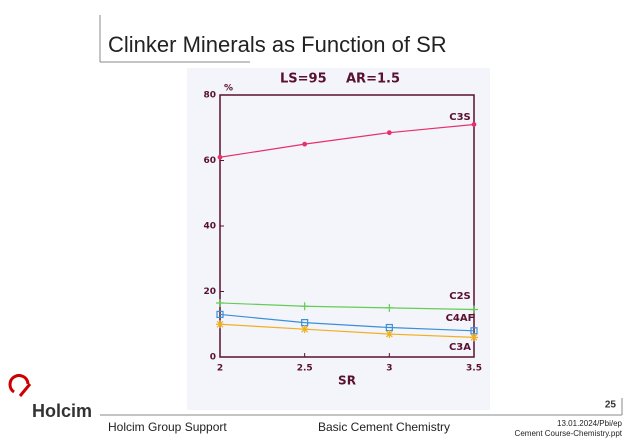  I want to click on series-label: C3S, so click(460, 117).